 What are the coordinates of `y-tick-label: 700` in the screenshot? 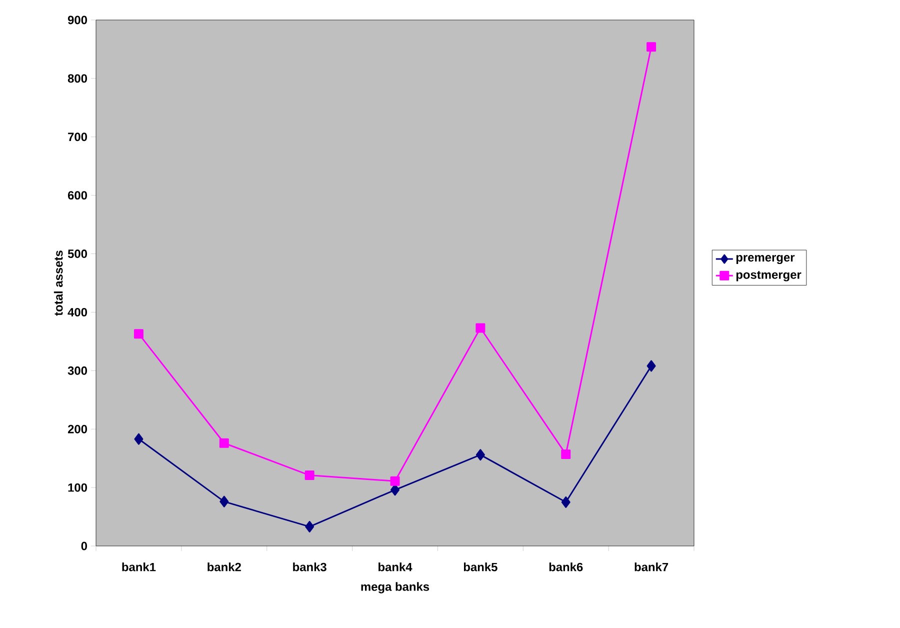 It's located at (77, 137).